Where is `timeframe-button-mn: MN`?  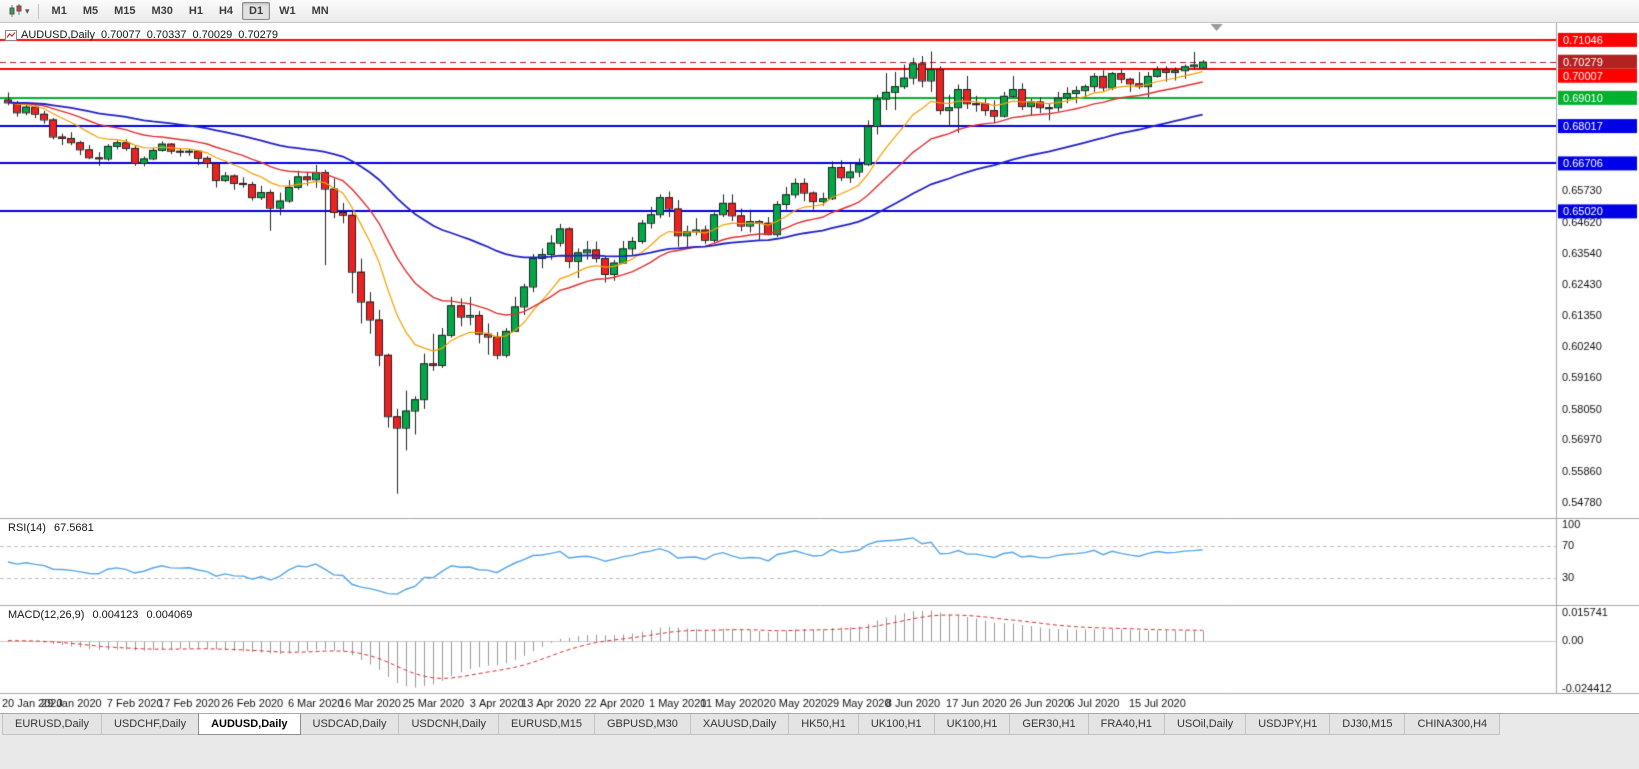 timeframe-button-mn: MN is located at coordinates (320, 11).